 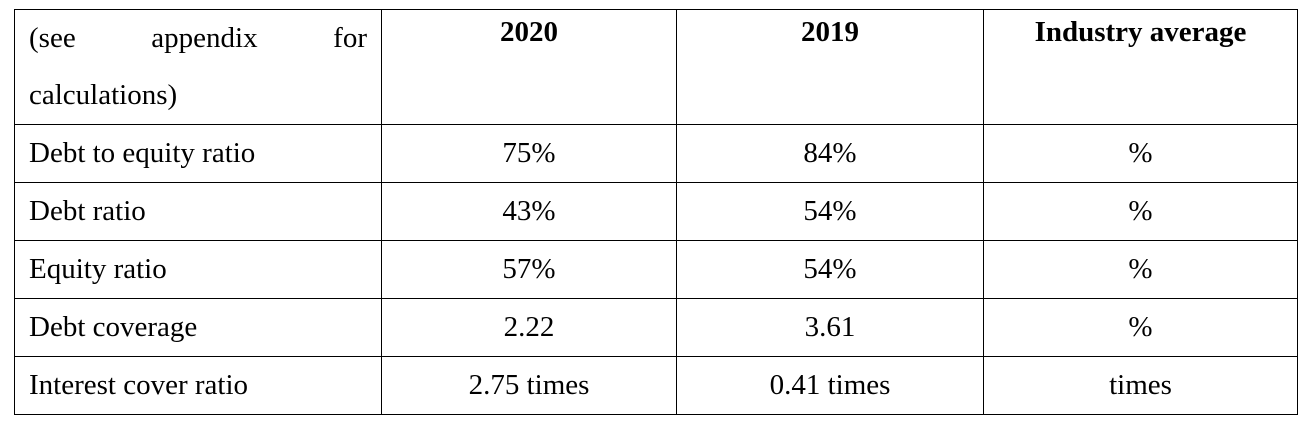 I want to click on value-industry: times, so click(x=1140, y=385).